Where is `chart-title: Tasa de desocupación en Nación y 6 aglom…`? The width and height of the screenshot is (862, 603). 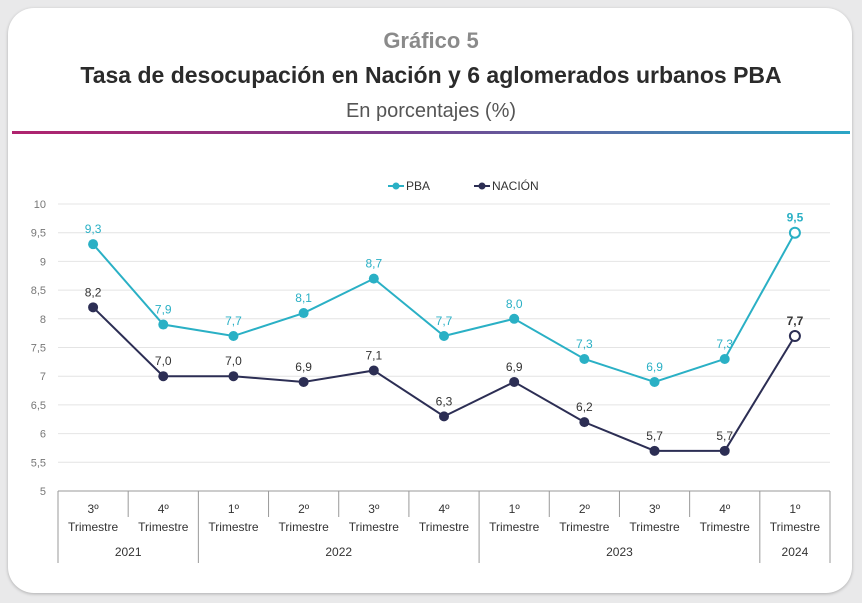 chart-title: Tasa de desocupación en Nación y 6 aglom… is located at coordinates (431, 75).